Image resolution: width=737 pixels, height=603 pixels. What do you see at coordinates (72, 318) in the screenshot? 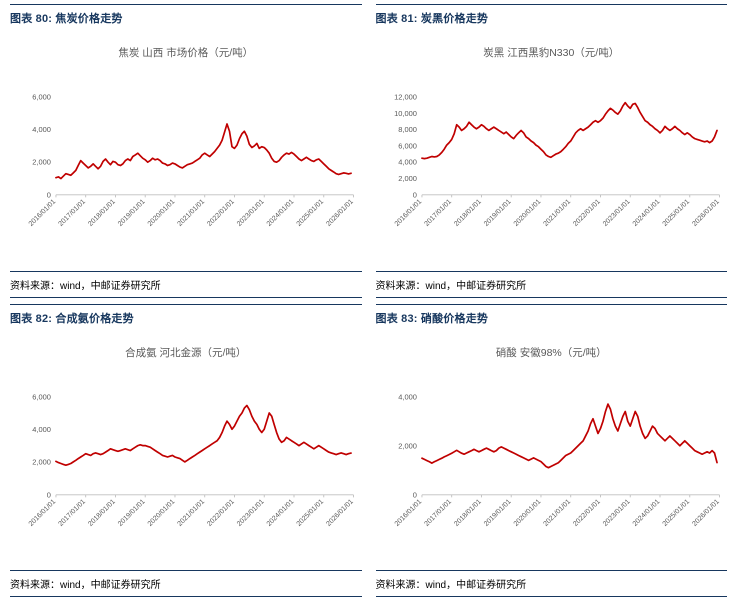
I see `panel-header-label: 图表 82: 合成氨价格走势` at bounding box center [72, 318].